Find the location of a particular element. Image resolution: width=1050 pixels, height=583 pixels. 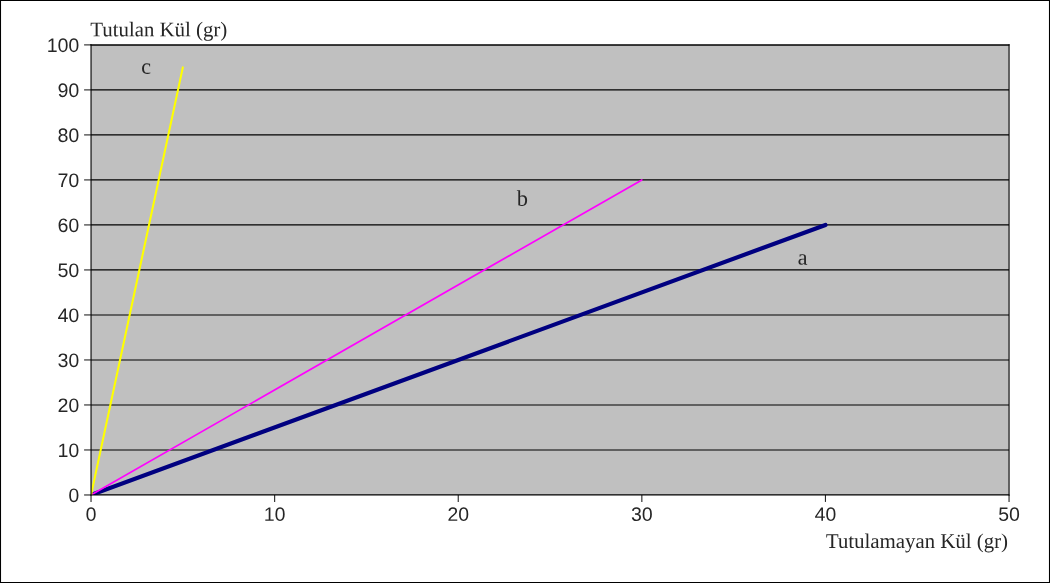

y-tick-label: 90 is located at coordinates (68, 90).